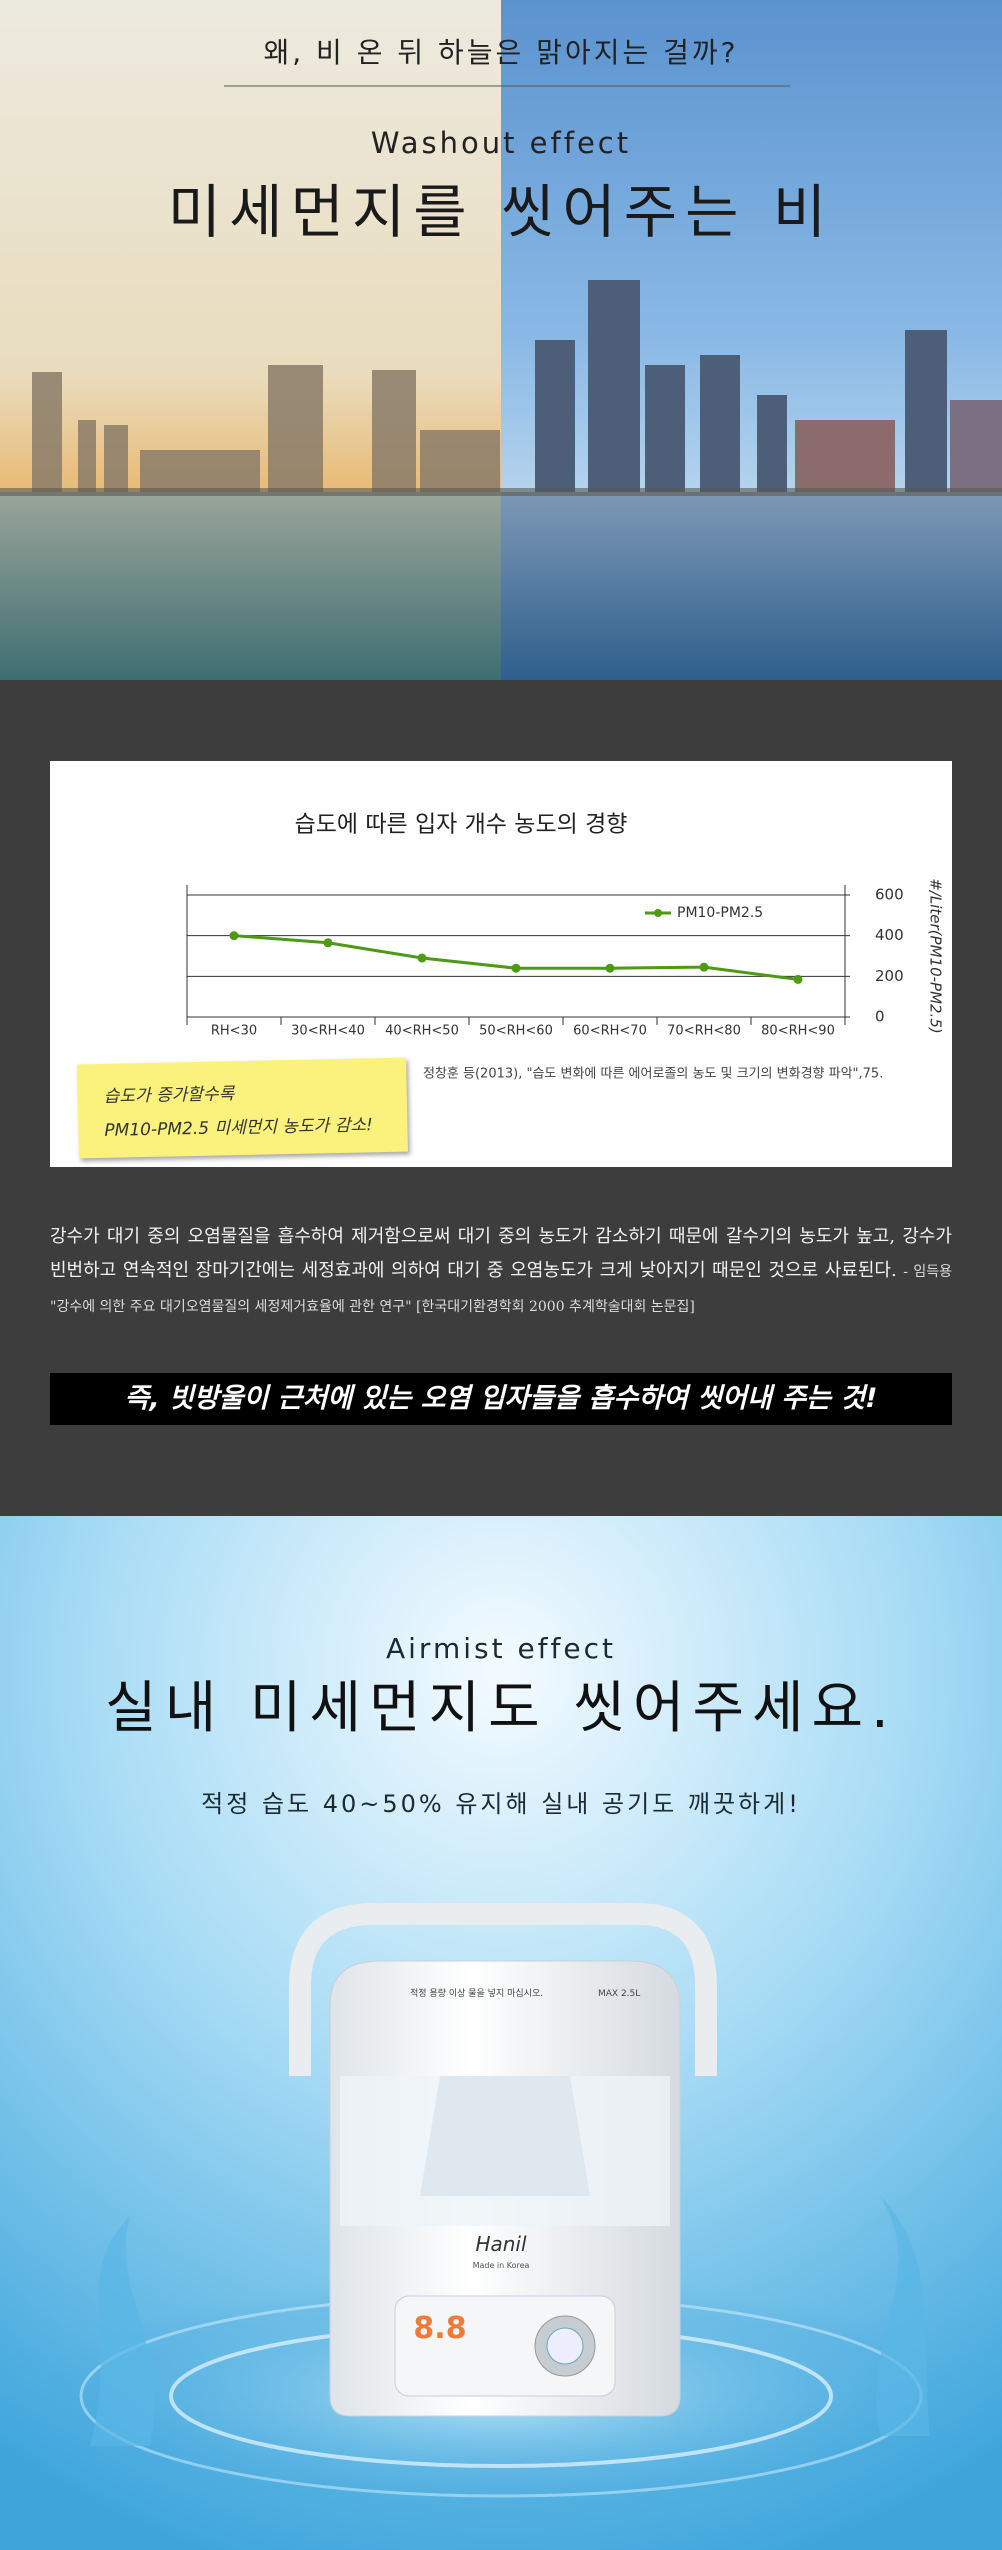 This screenshot has height=2550, width=1002. Describe the element at coordinates (501, 212) in the screenshot. I see `title: 미세먼지를 씻어주는 비` at that location.